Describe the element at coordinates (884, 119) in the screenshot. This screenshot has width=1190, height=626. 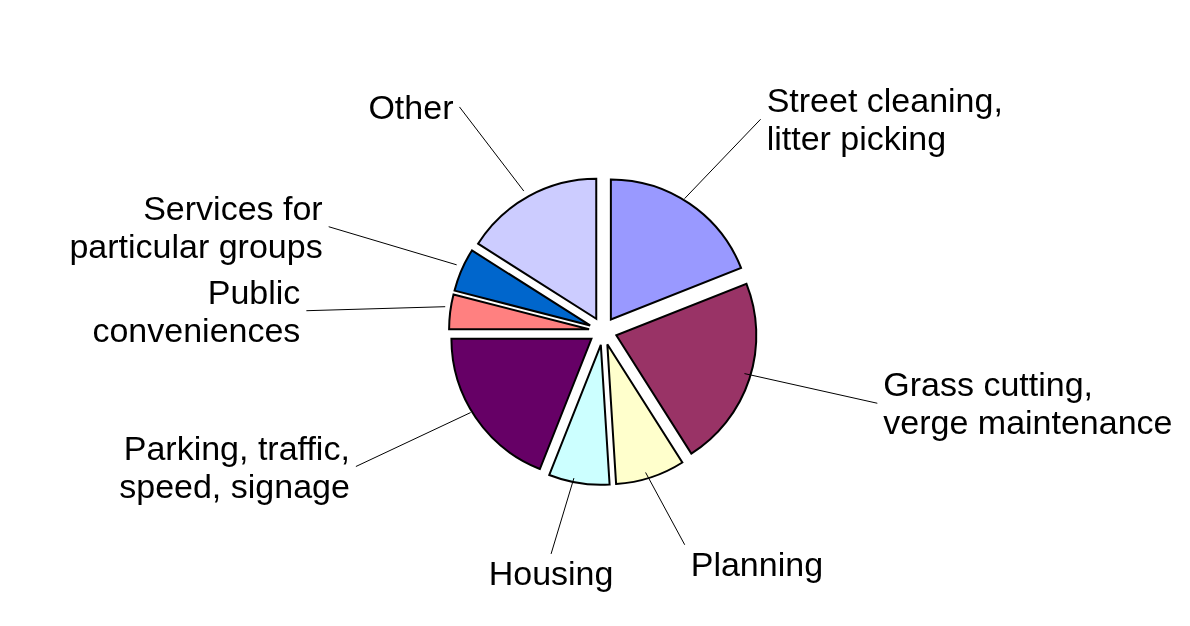
I see `slice-label: Street cleaning, litter picking` at that location.